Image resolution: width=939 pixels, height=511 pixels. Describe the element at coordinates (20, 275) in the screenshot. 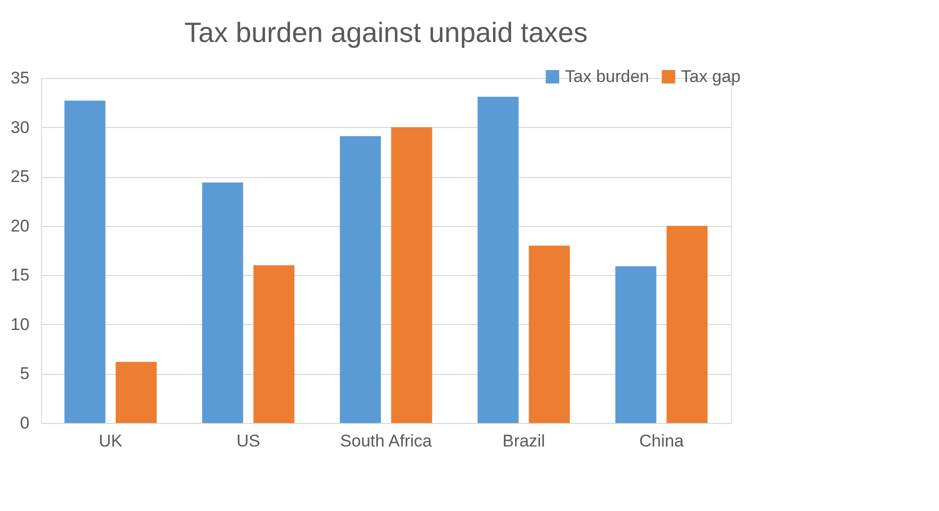

I see `y-tick-label: 15` at that location.